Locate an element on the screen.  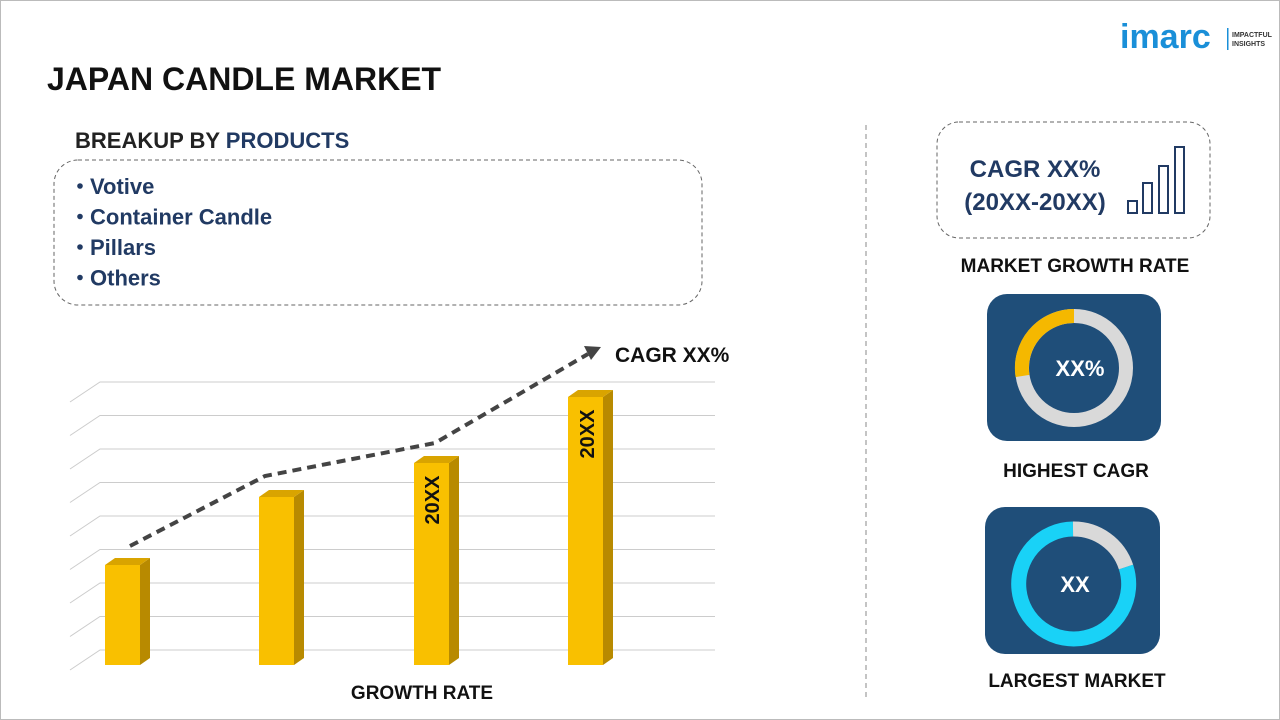
card-value: XX is located at coordinates (1075, 584).